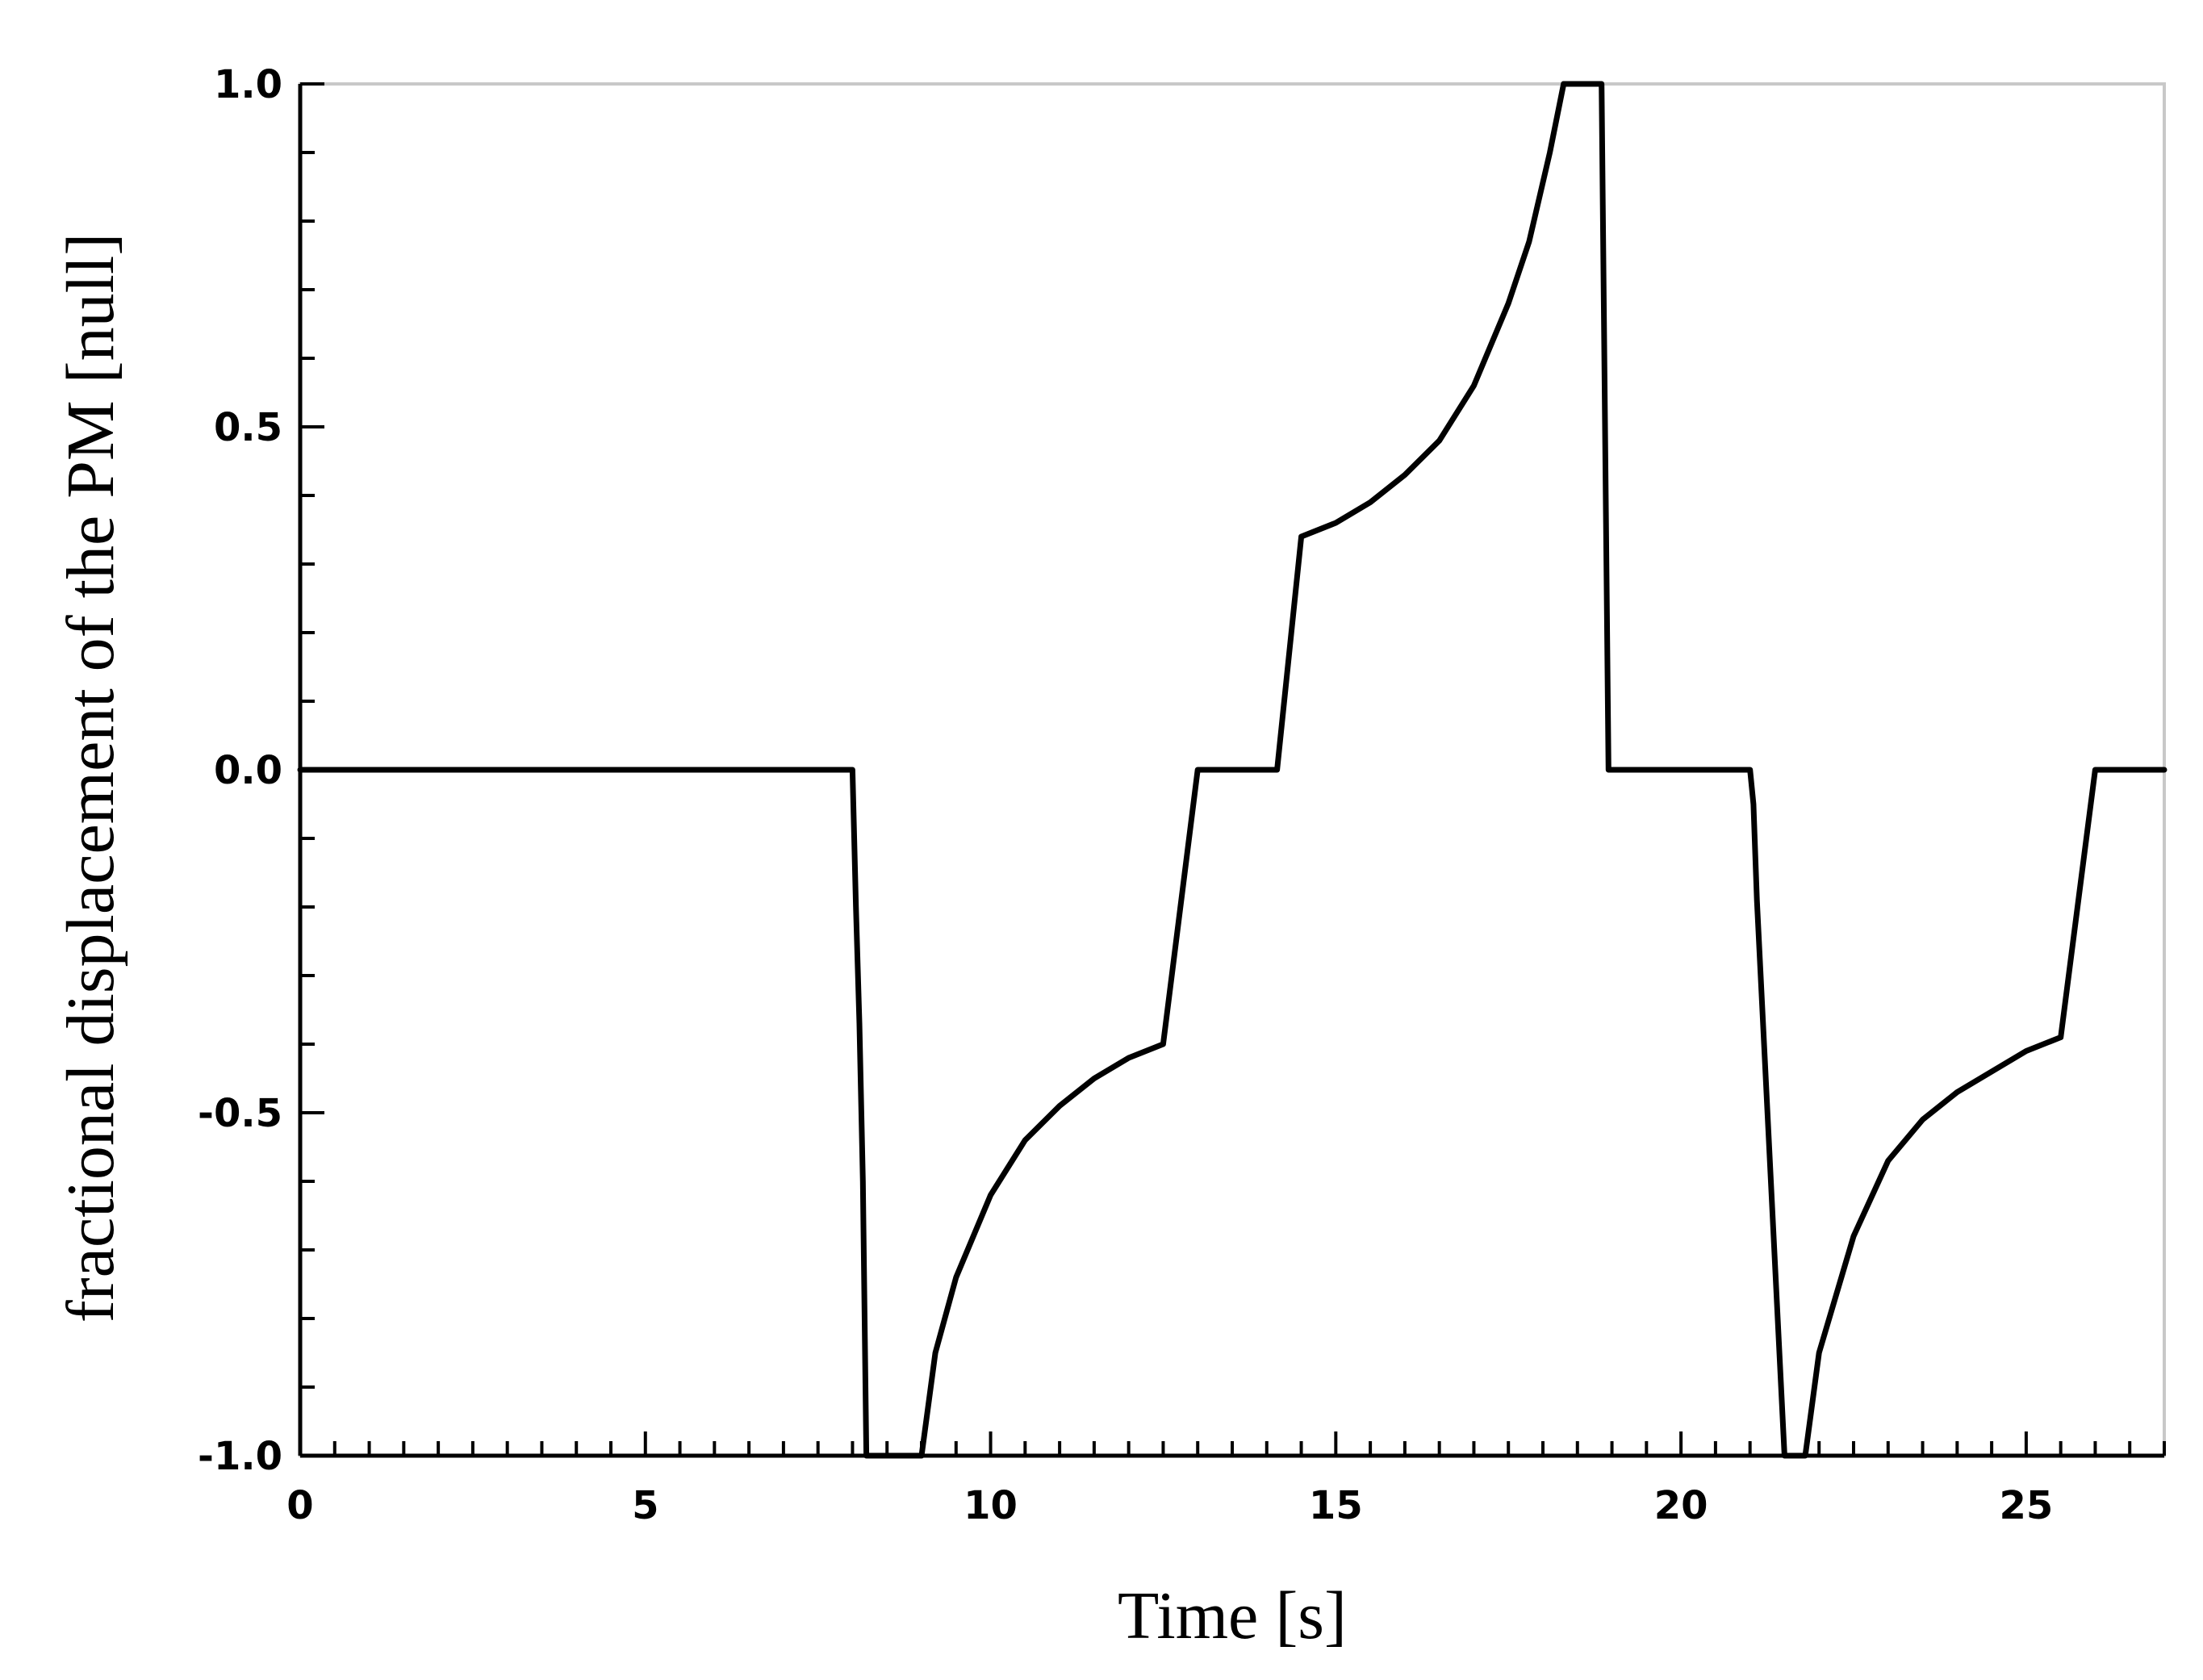 Image resolution: width=2203 pixels, height=1680 pixels. Describe the element at coordinates (299, 1506) in the screenshot. I see `x-tick-label: 0` at that location.